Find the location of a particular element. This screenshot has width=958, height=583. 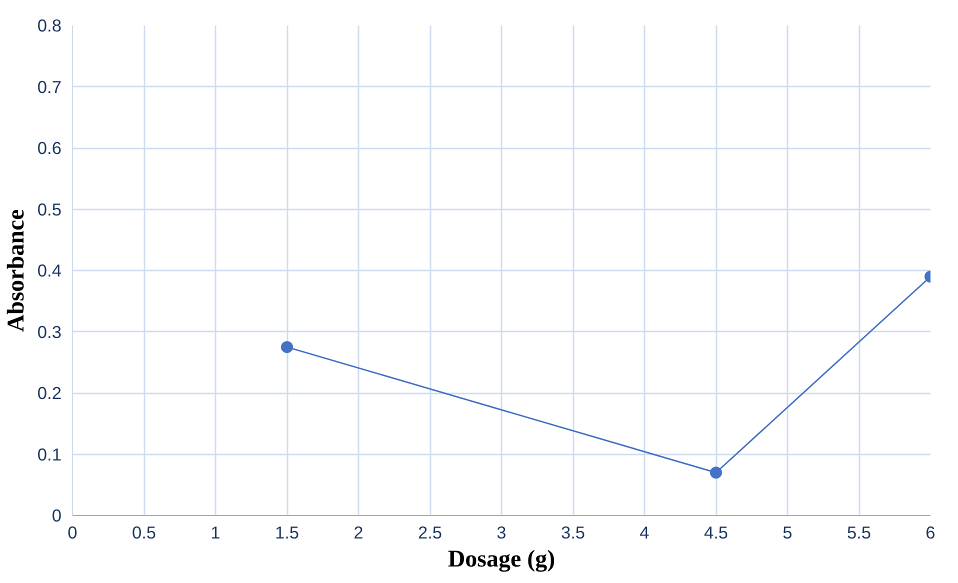

y-tick-label: 0.3 is located at coordinates (49, 332).